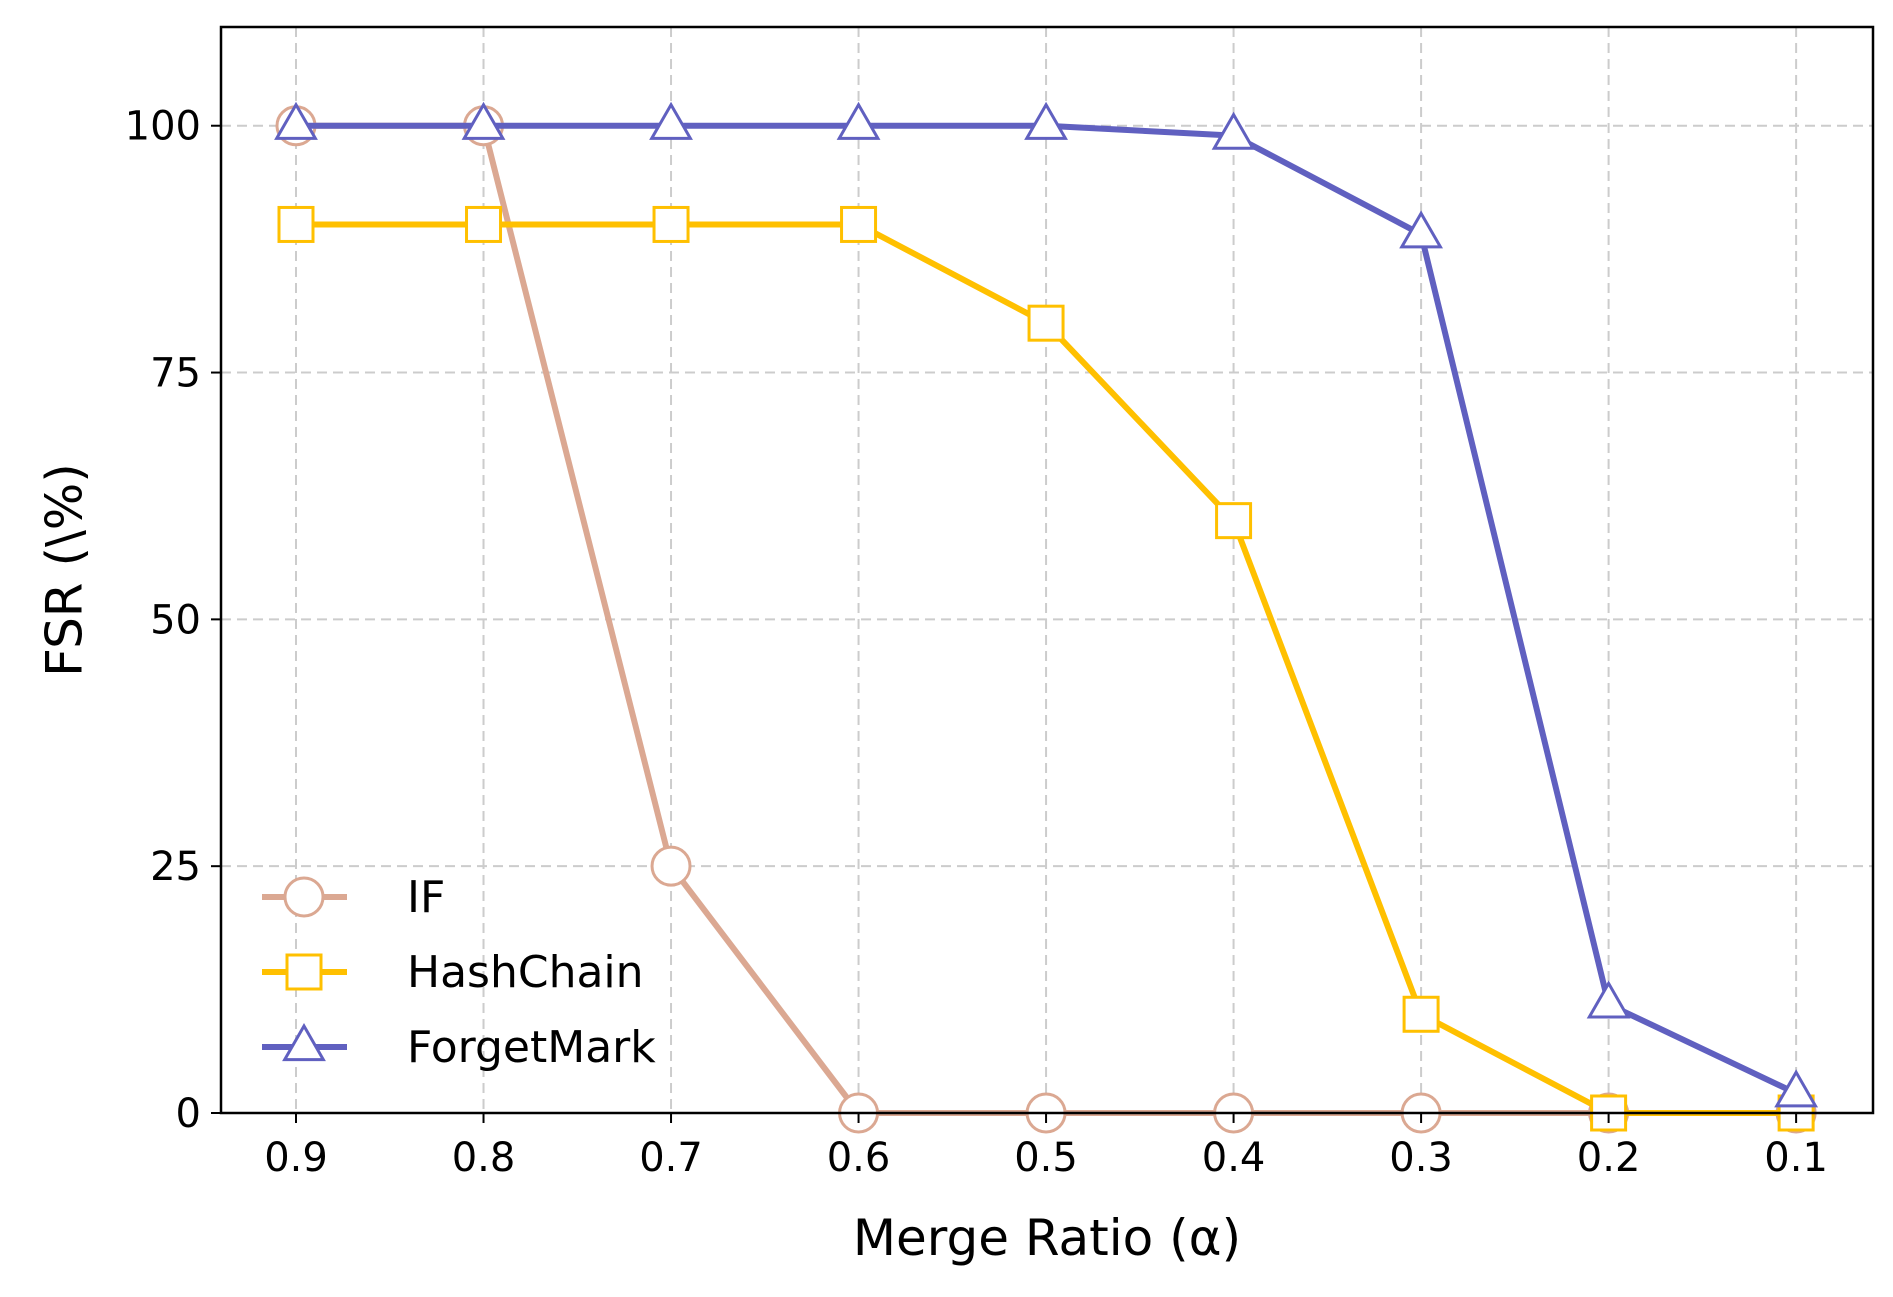  What do you see at coordinates (525, 972) in the screenshot?
I see `legend-label: HashChain` at bounding box center [525, 972].